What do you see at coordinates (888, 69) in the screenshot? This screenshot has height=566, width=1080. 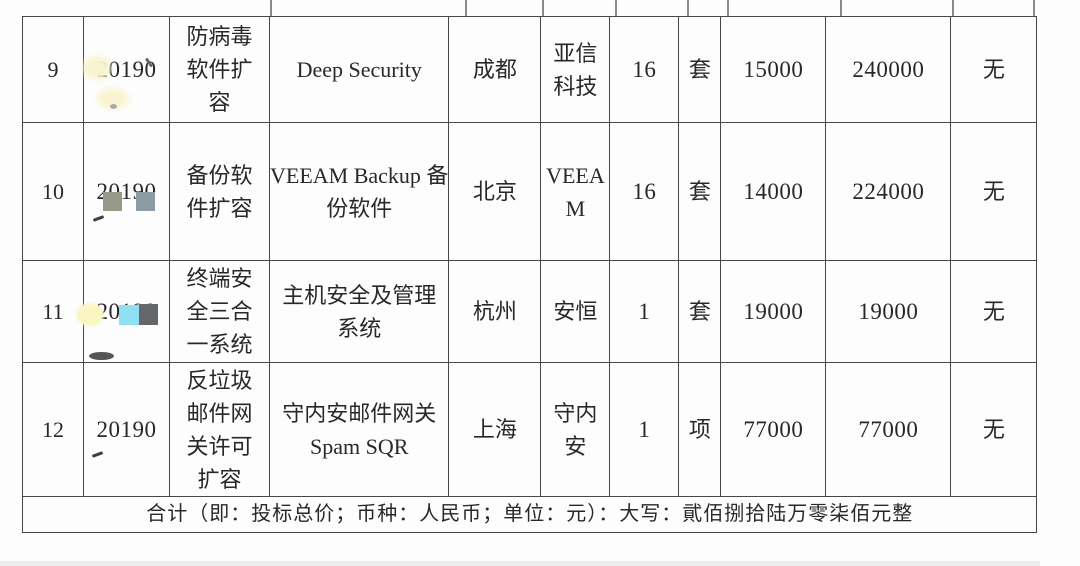 I see `total-price: 240000` at bounding box center [888, 69].